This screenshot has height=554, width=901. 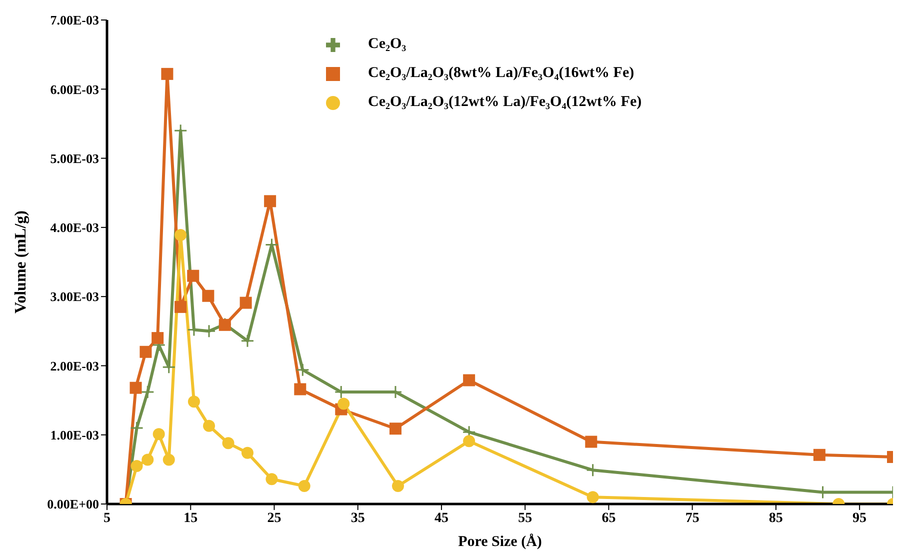 I want to click on x-tick-label: 95, so click(x=859, y=518).